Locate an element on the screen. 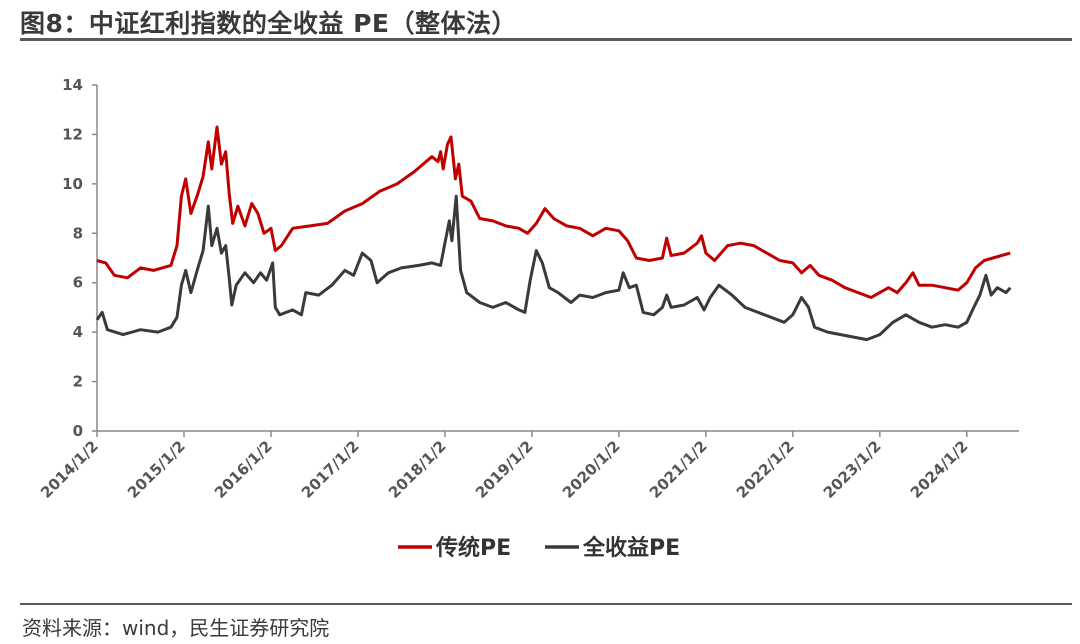 The image size is (1080, 644). legend: 传统PE 全收益PE is located at coordinates (539, 548).